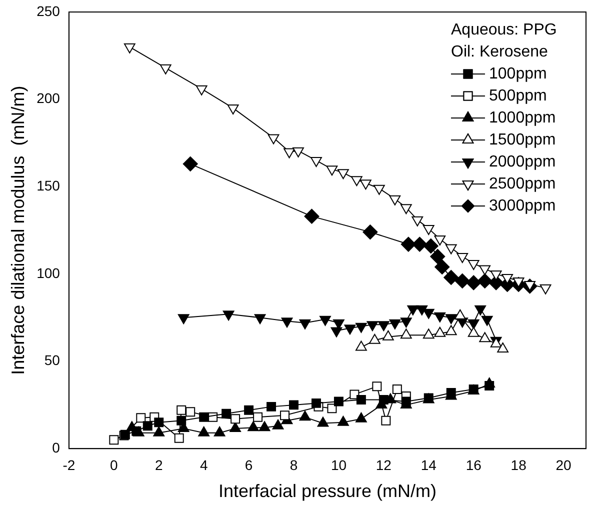 The width and height of the screenshot is (602, 511). Describe the element at coordinates (518, 73) in the screenshot. I see `legend-label: 100ppm` at that location.